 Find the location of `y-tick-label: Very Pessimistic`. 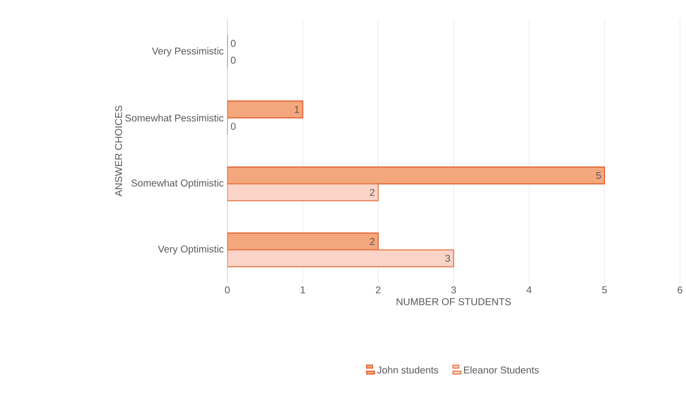

y-tick-label: Very Pessimistic is located at coordinates (188, 51).